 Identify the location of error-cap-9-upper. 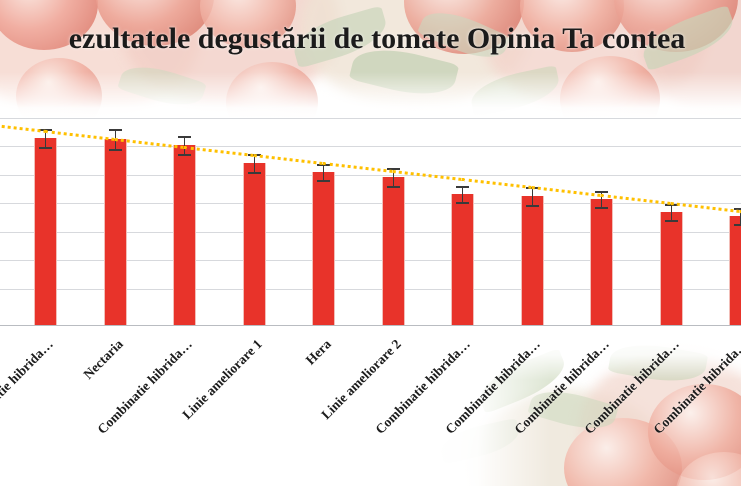
(601, 192).